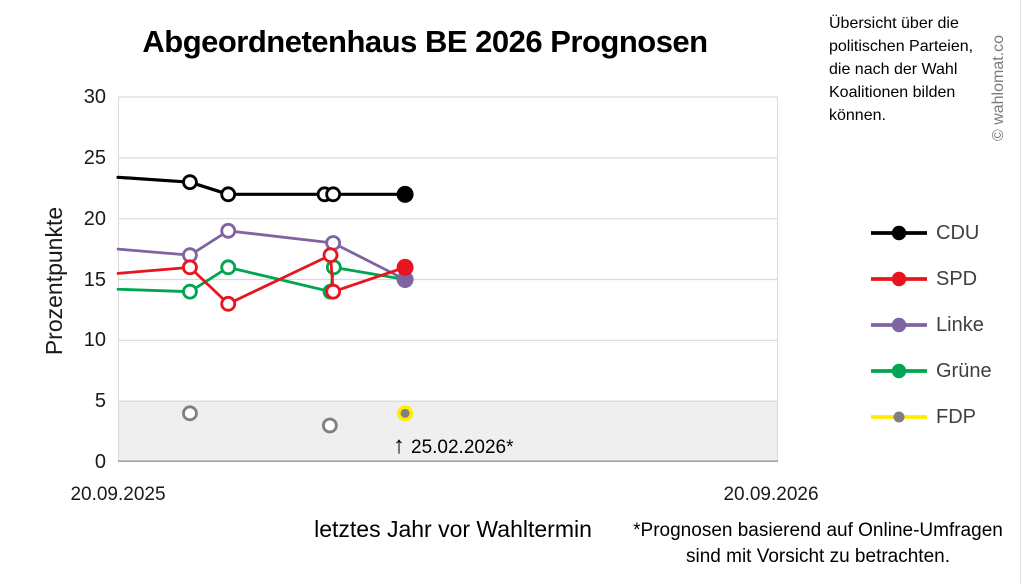 This screenshot has width=1024, height=584. What do you see at coordinates (930, 417) in the screenshot?
I see `legend-item-fdp: FDP` at bounding box center [930, 417].